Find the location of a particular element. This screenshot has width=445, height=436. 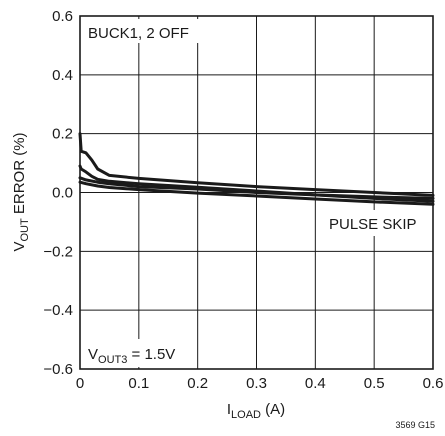

vout3-label-bg is located at coordinates (138, 353).